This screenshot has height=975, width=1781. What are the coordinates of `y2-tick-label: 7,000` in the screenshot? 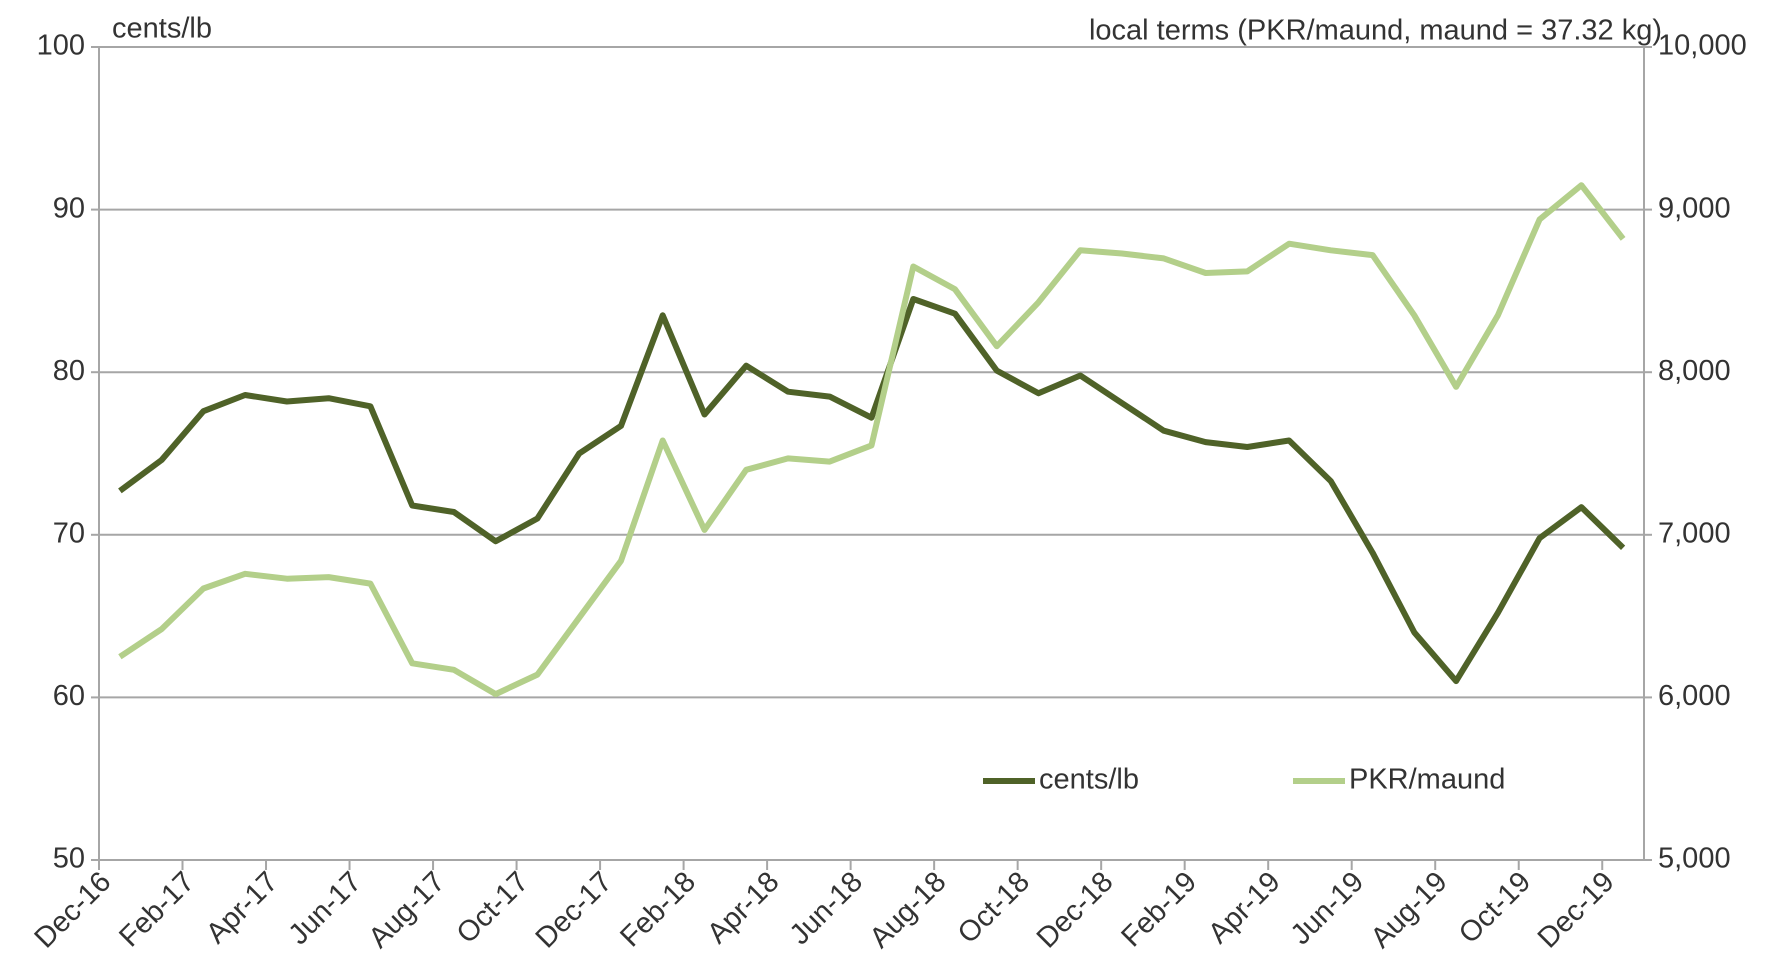 It's located at (1694, 533).